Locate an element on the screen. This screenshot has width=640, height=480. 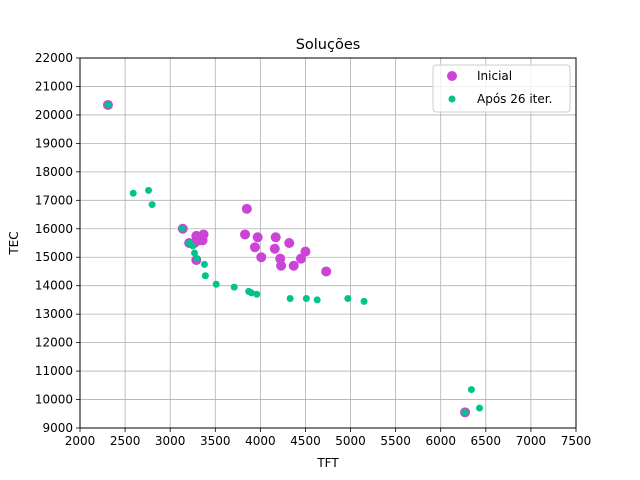
x-tick-label: 6000 is located at coordinates (440, 441).